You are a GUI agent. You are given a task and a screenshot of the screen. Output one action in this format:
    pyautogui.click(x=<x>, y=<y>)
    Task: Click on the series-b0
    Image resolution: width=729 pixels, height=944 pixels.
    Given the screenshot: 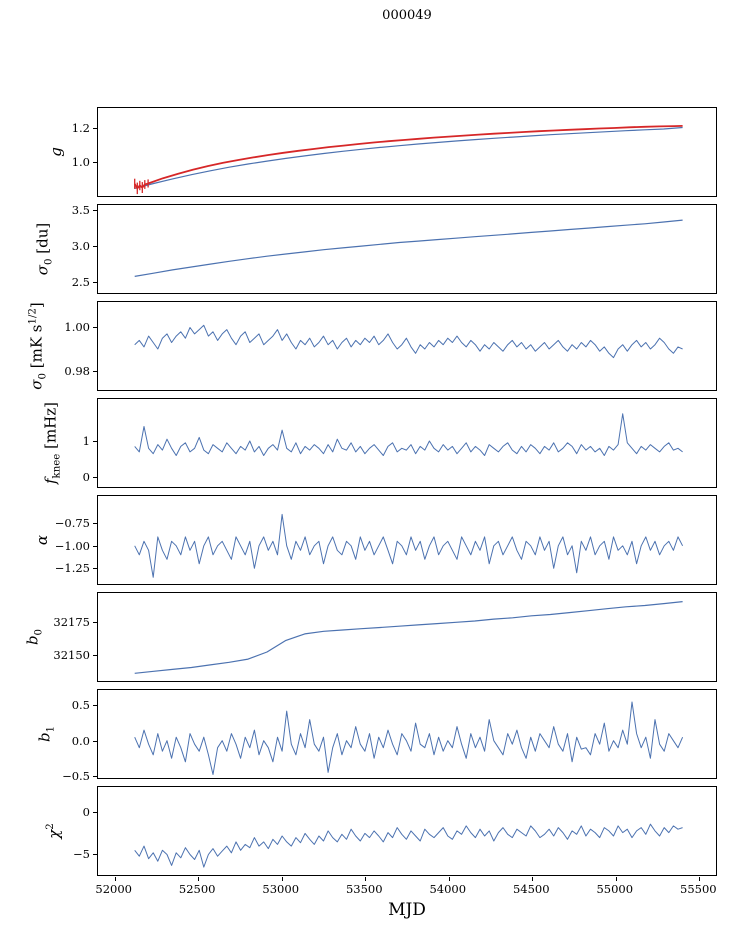 What is the action you would take?
    pyautogui.click(x=408, y=637)
    